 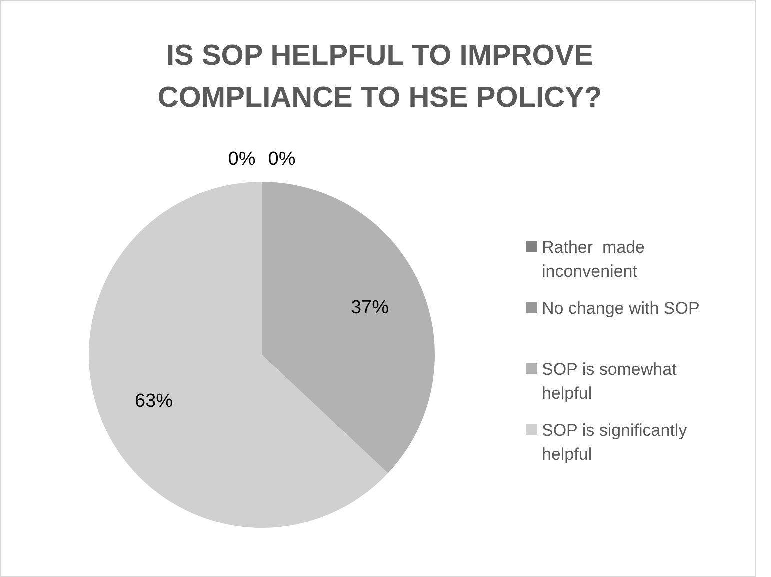 I want to click on legend-label: Rather made inconvenient, so click(x=594, y=260).